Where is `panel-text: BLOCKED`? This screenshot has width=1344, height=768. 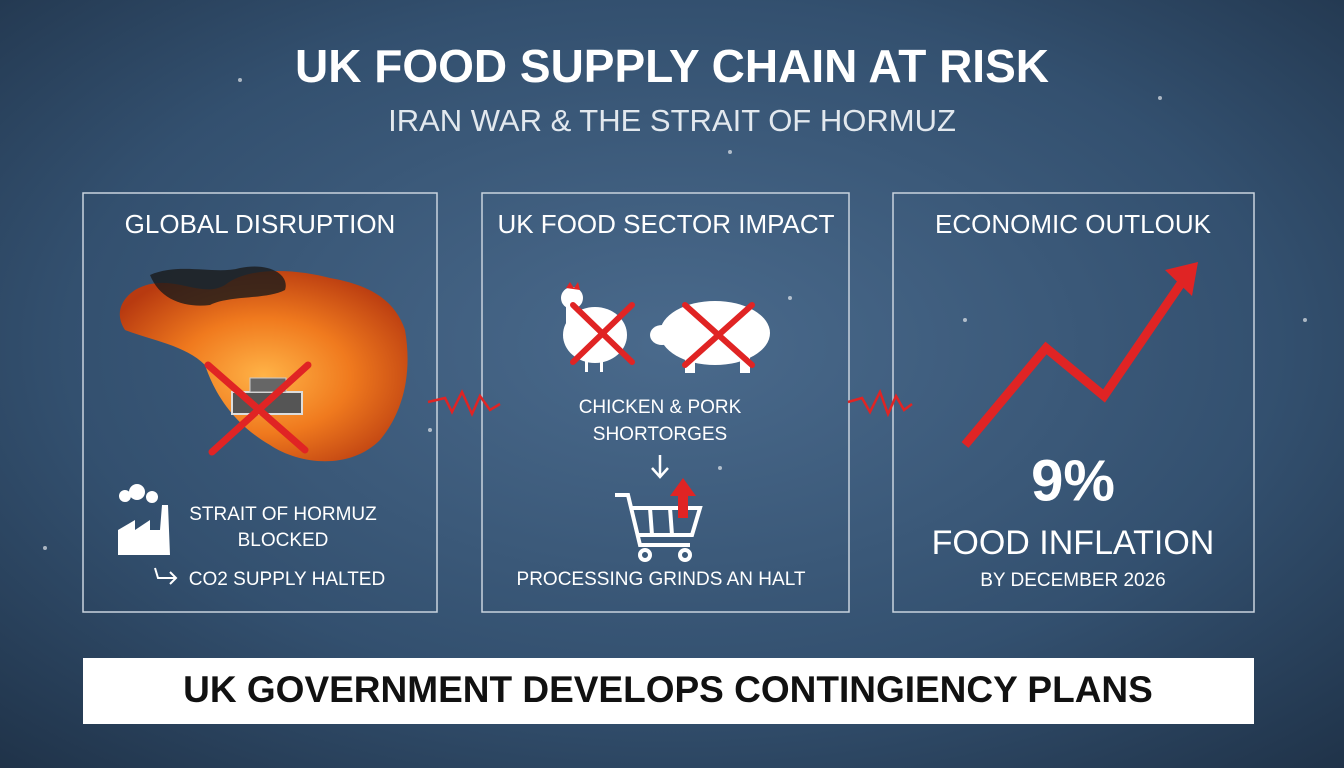 panel-text: BLOCKED is located at coordinates (283, 540).